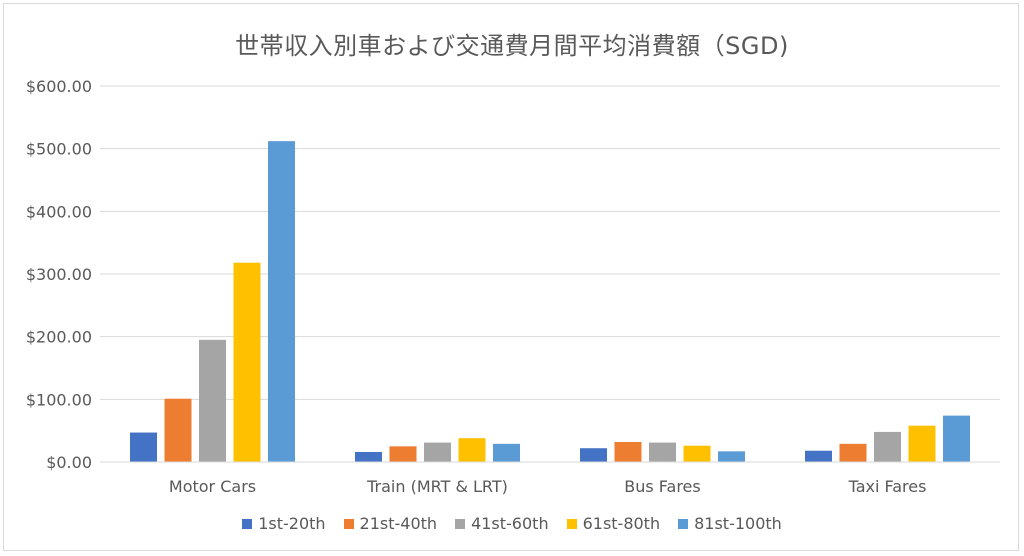  Describe the element at coordinates (59, 149) in the screenshot. I see `y-tick-label: $500.00` at that location.